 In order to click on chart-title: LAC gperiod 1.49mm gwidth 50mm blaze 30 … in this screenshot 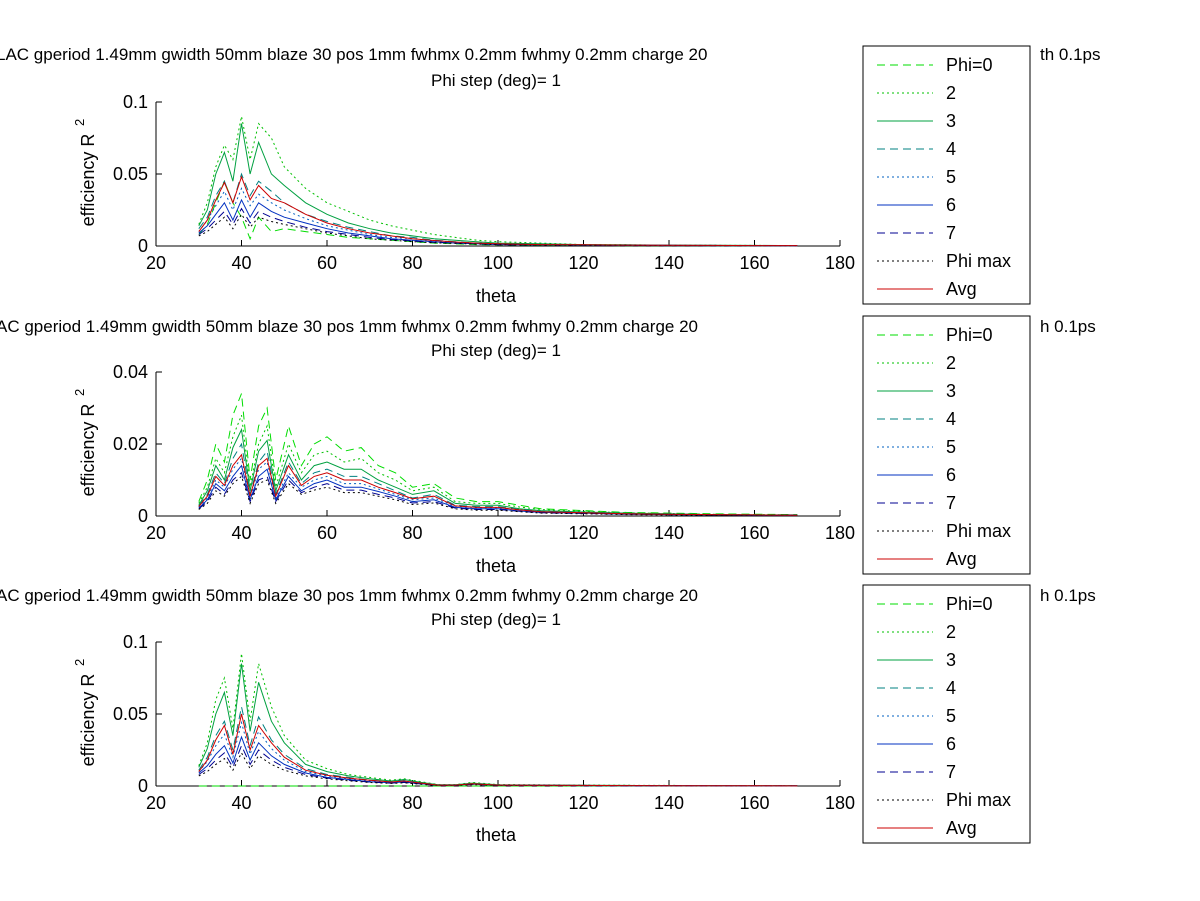, I will do `click(353, 54)`.